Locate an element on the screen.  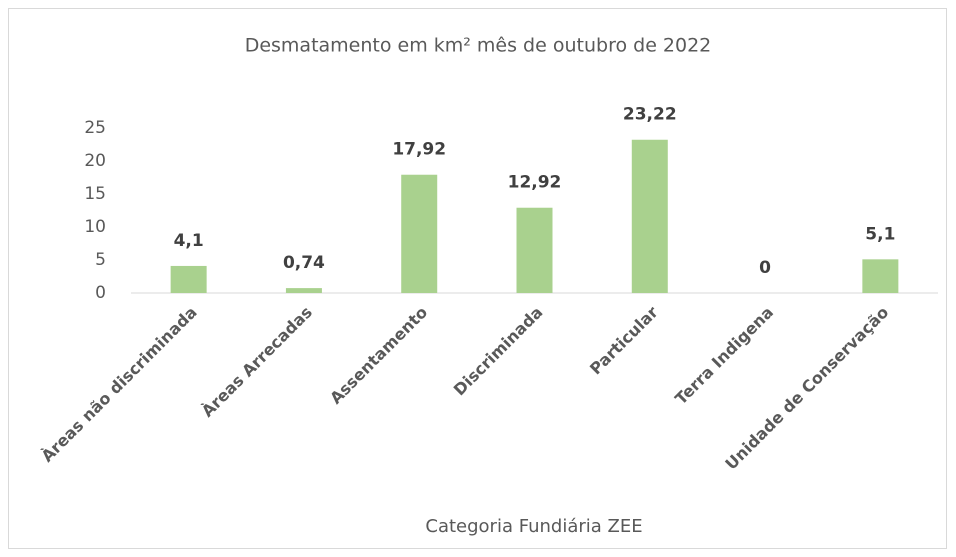
value-label: 0,74 is located at coordinates (304, 263).